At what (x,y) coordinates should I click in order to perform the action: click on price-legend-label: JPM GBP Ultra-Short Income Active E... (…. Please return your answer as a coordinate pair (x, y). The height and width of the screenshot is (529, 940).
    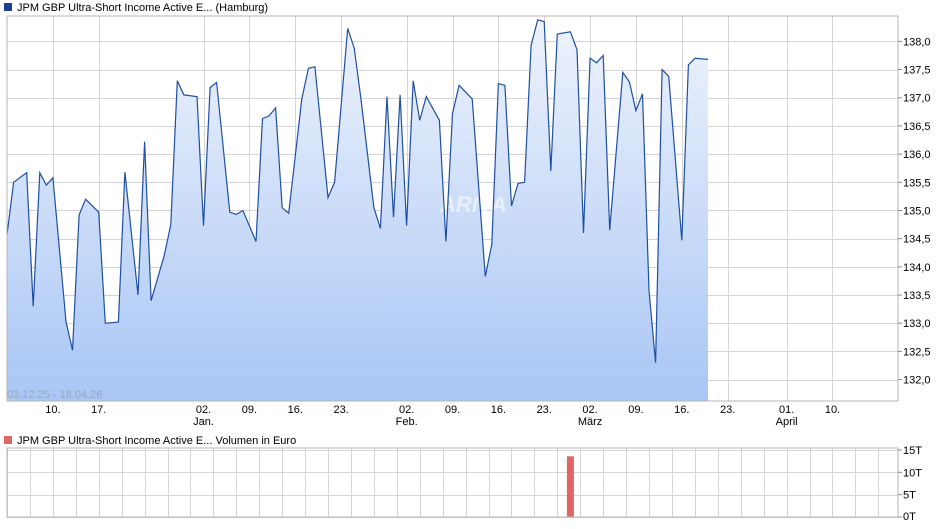
    Looking at the image, I should click on (142, 8).